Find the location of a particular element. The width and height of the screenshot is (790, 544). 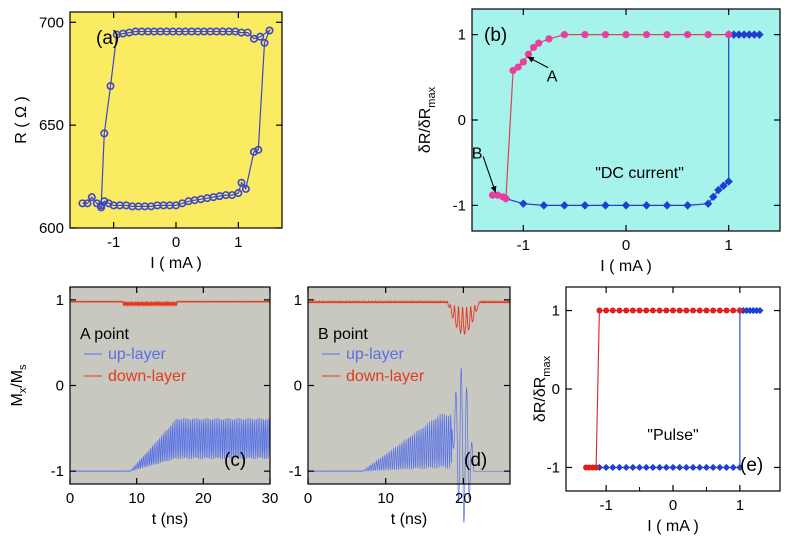

y-axis-label: δR/δRmax is located at coordinates (542, 388).